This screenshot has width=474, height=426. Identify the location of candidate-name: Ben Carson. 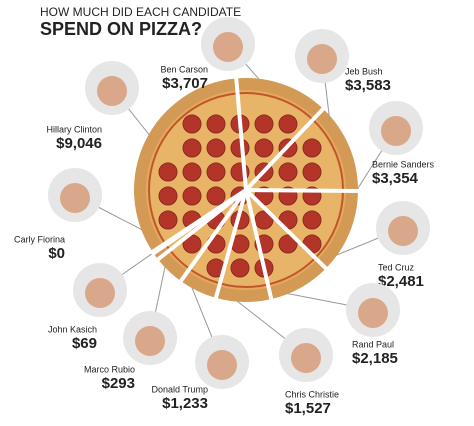
(184, 69).